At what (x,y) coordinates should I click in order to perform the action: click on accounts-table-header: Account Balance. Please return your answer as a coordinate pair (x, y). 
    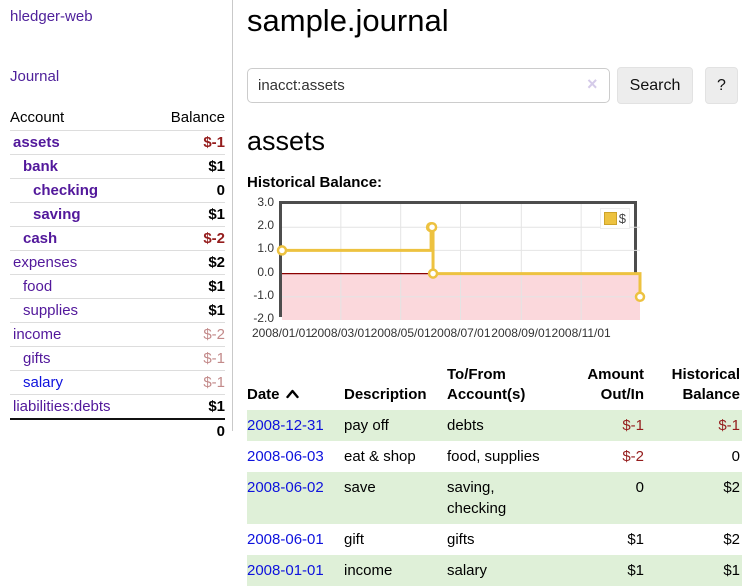
    Looking at the image, I should click on (117, 118).